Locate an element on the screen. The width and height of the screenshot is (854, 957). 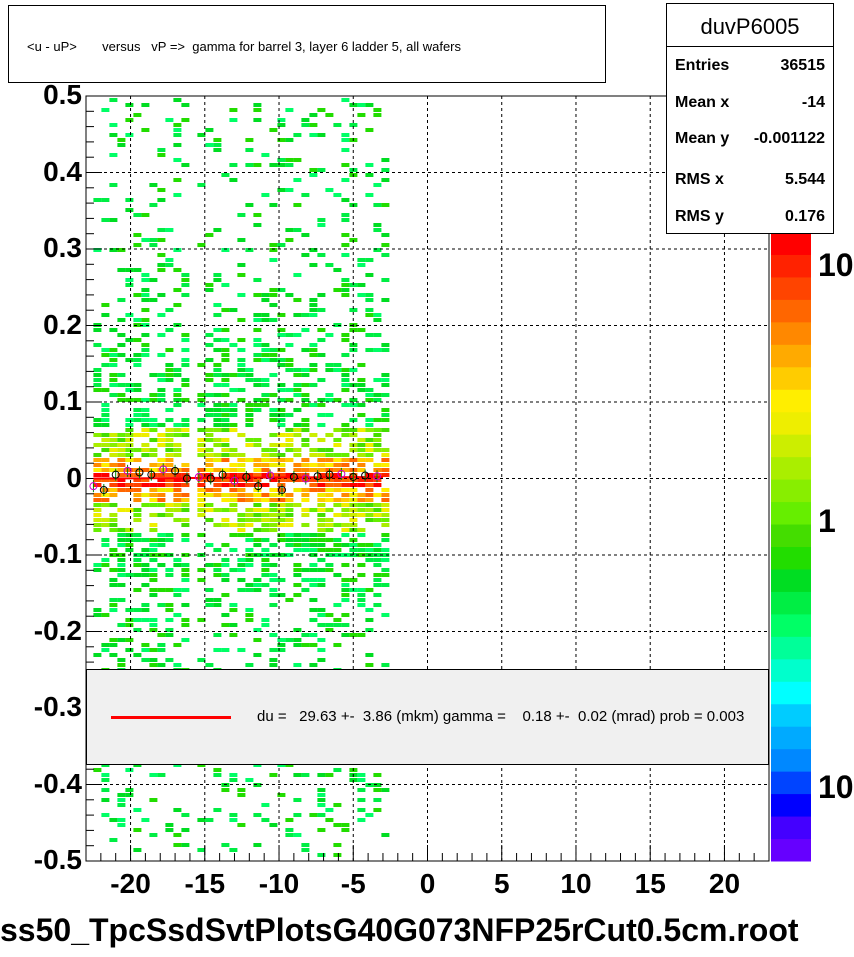
profile-point is located at coordinates (115, 474).